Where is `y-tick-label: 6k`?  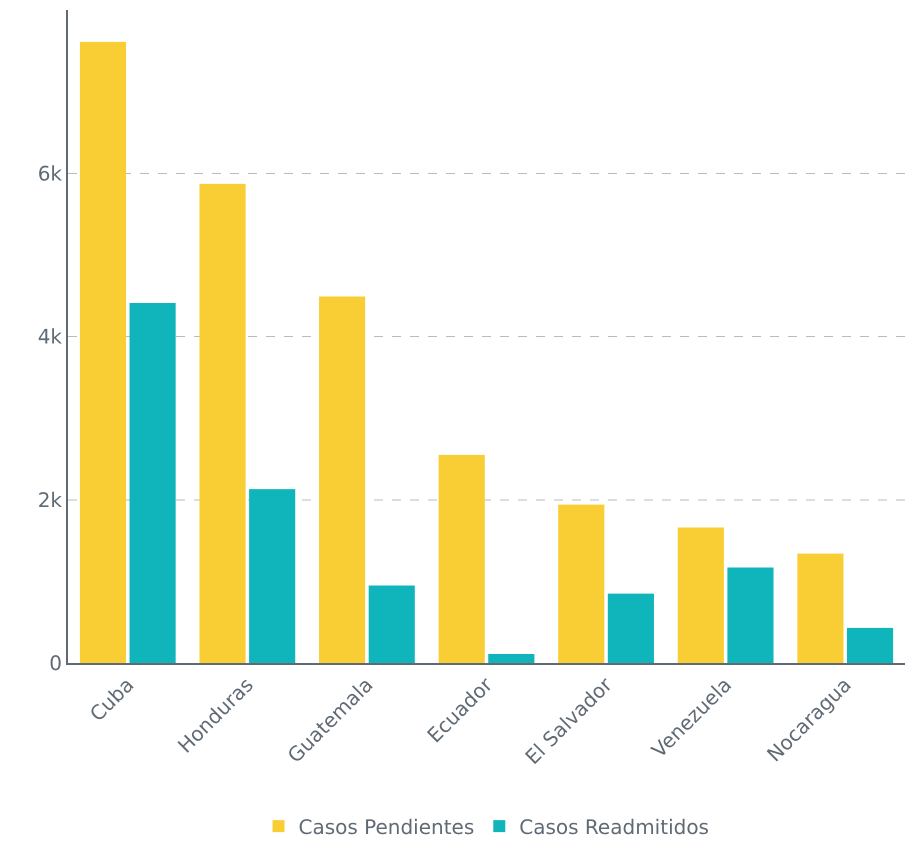 y-tick-label: 6k is located at coordinates (50, 173).